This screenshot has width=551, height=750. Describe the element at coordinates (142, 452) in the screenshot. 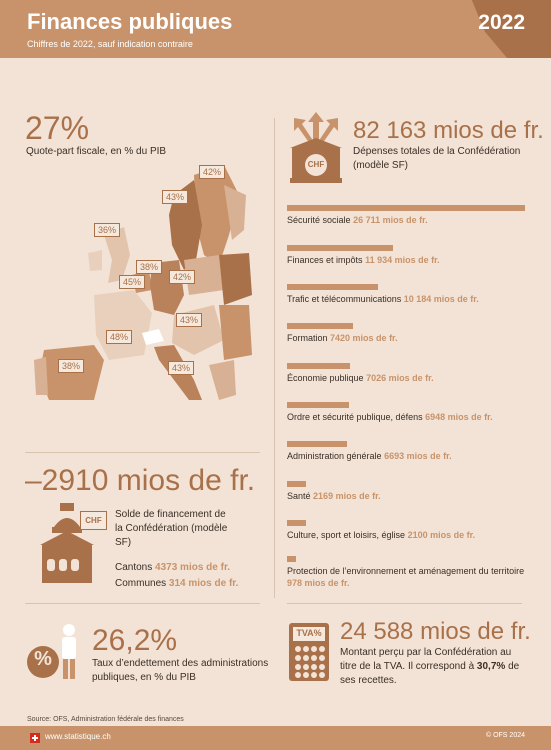

I see `section-divider` at that location.